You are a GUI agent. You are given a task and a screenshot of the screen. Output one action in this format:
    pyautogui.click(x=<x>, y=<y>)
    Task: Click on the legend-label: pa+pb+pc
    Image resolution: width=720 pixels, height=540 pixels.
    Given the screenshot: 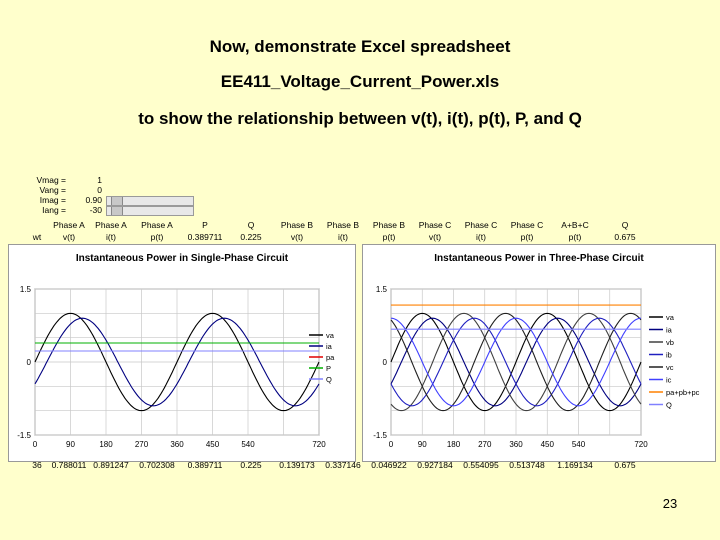 What is the action you would take?
    pyautogui.click(x=683, y=392)
    